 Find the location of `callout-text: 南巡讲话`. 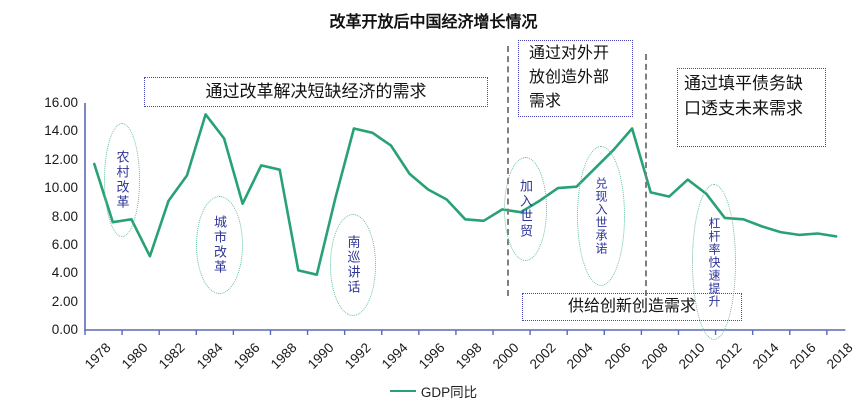

callout-text: 南巡讲话 is located at coordinates (353, 265).